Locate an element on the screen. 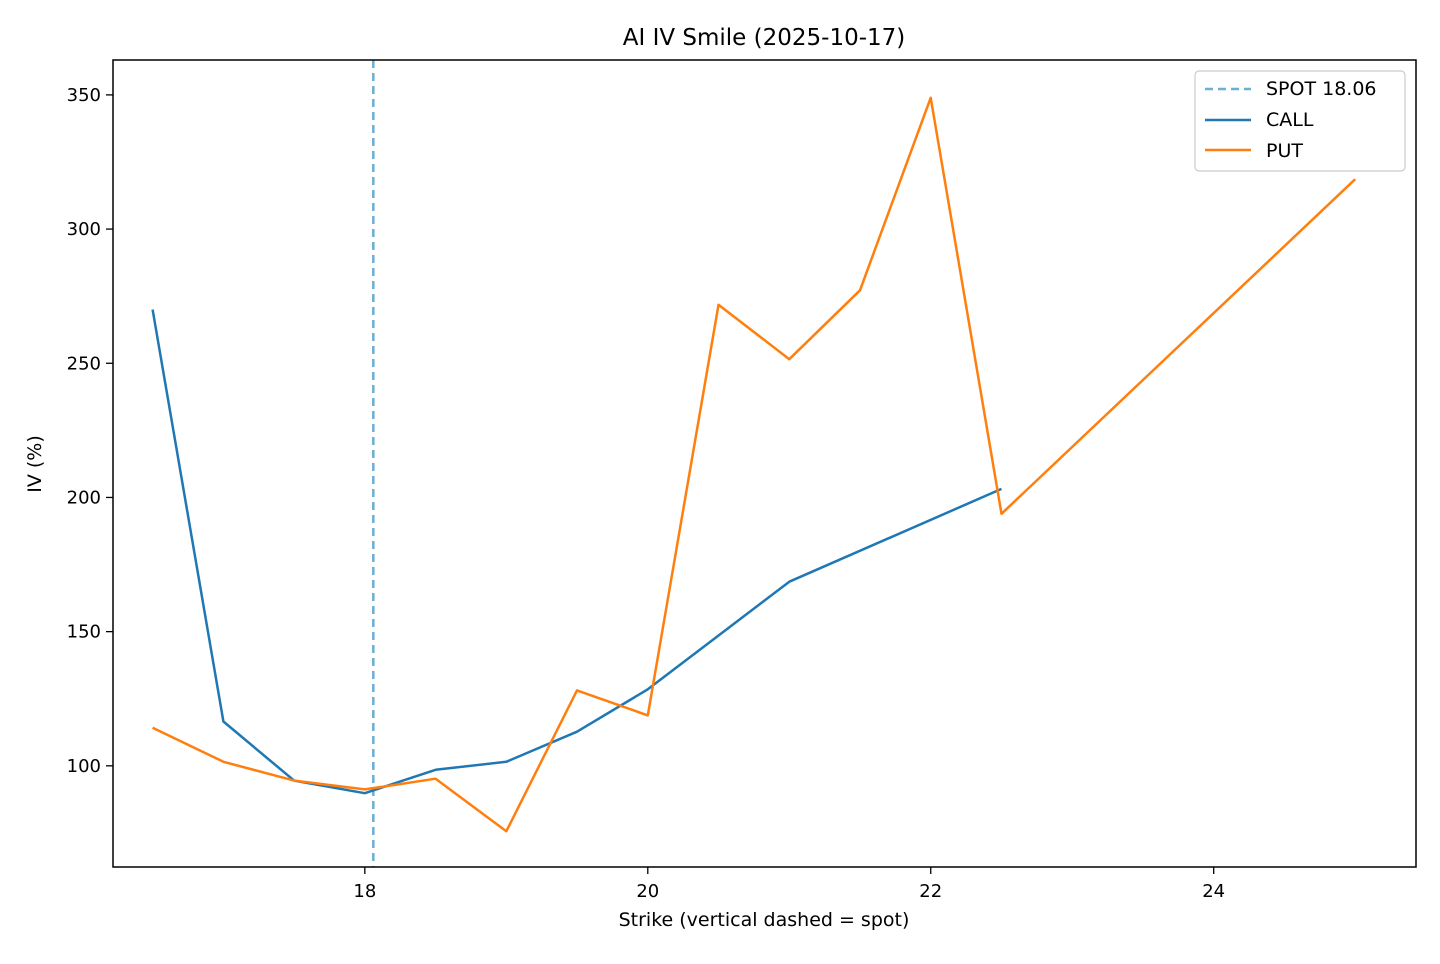  x-axis-ticks: 18 20 22 24 is located at coordinates (789, 884).